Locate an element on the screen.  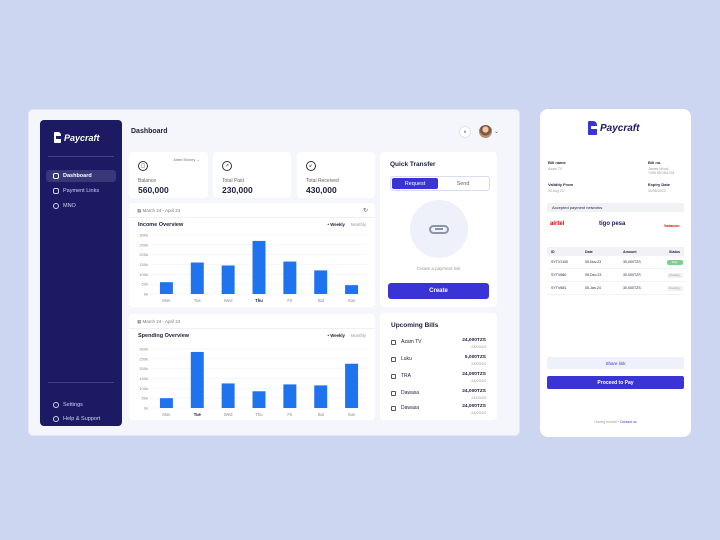
bill-name: Azam TV is located at coordinates (411, 342).